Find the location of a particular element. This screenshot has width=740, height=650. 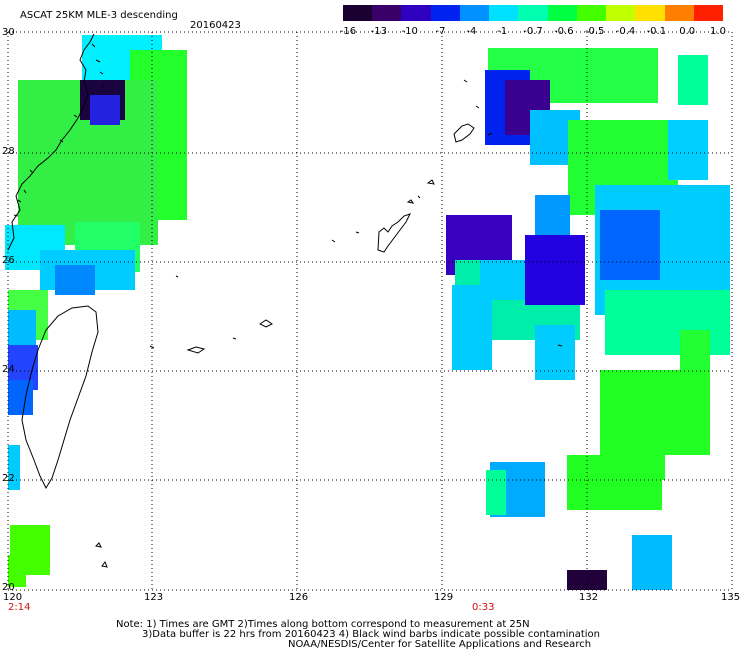

lat-label-20: 20 is located at coordinates (8, 587).